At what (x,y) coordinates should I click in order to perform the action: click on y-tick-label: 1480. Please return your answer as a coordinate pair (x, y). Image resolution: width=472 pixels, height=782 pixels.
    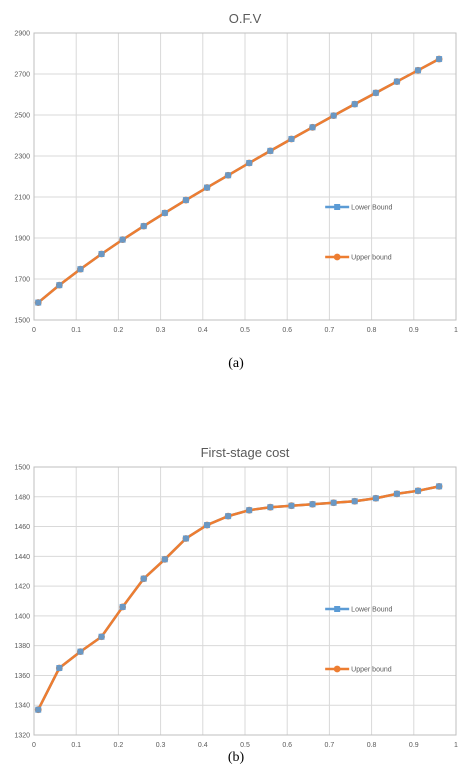
    Looking at the image, I should click on (22, 497).